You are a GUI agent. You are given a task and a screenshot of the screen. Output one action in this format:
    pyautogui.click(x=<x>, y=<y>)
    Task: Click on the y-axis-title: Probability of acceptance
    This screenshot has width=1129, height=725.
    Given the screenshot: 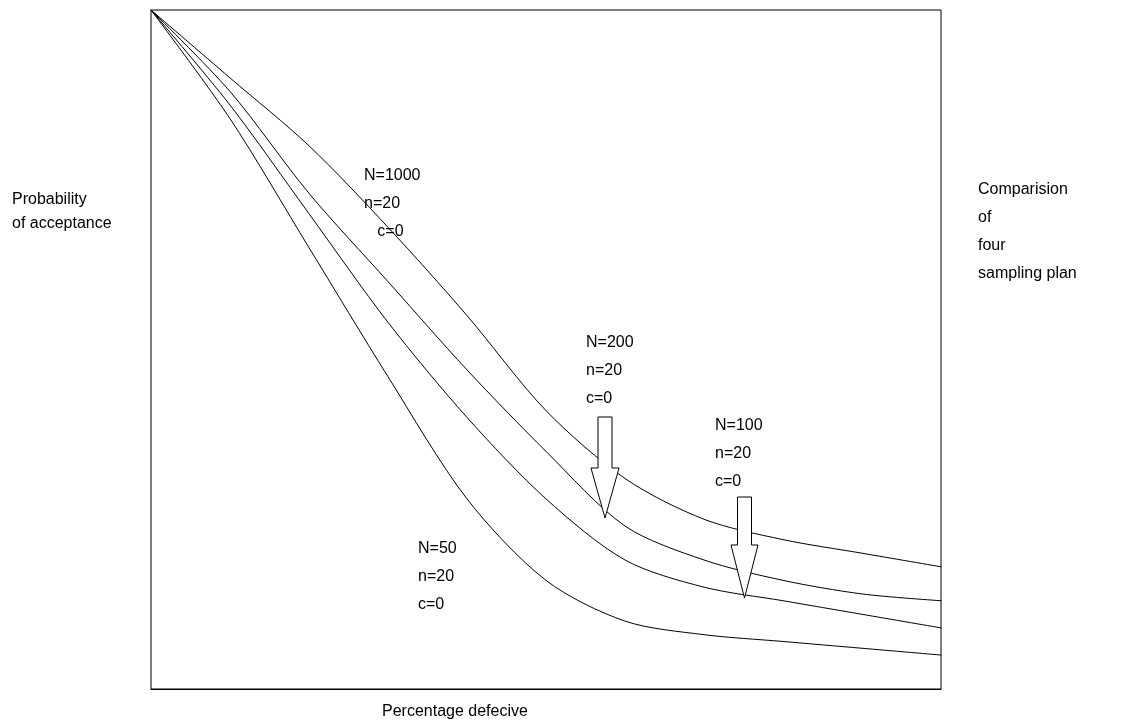 What is the action you would take?
    pyautogui.click(x=62, y=210)
    